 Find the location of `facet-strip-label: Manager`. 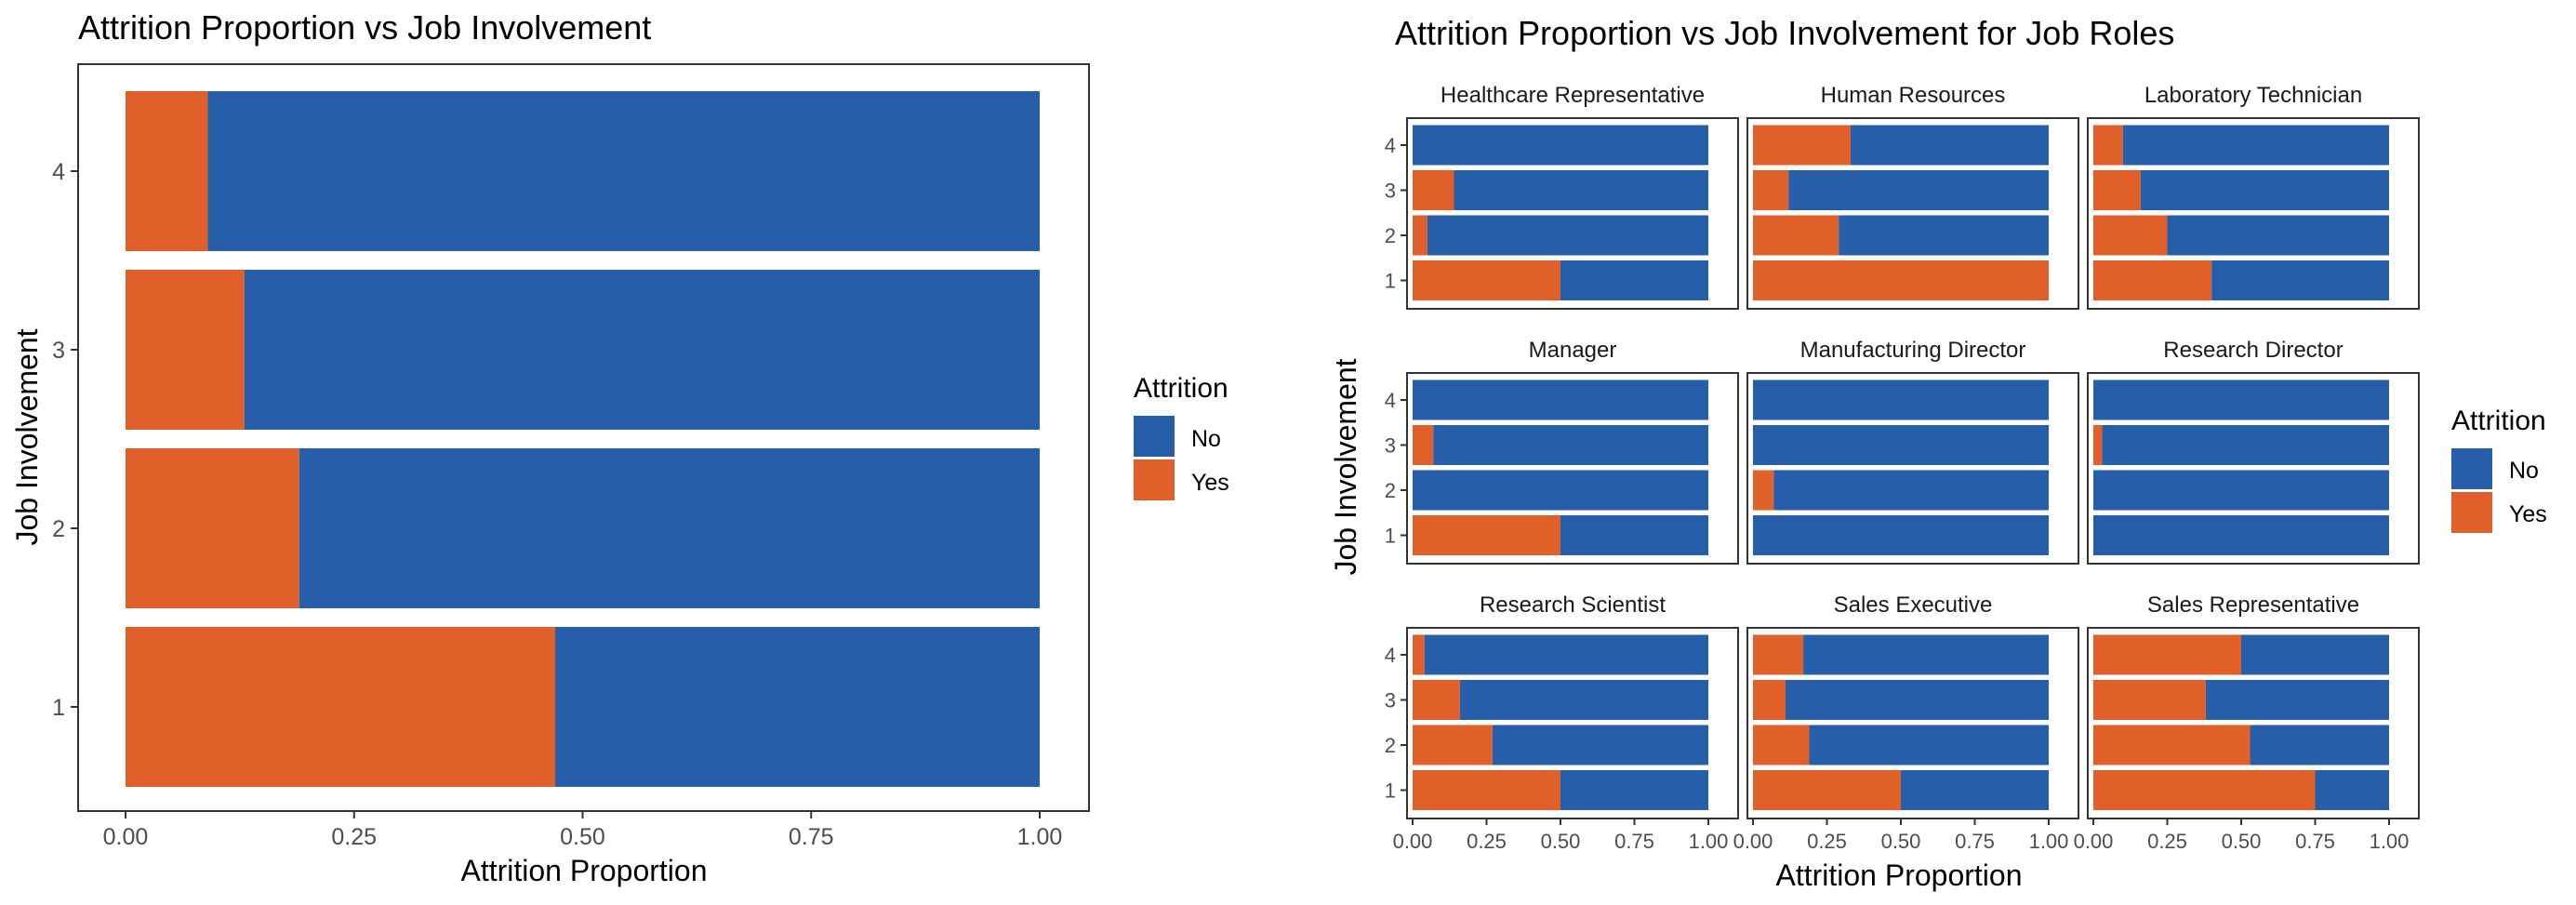

facet-strip-label: Manager is located at coordinates (1573, 350).